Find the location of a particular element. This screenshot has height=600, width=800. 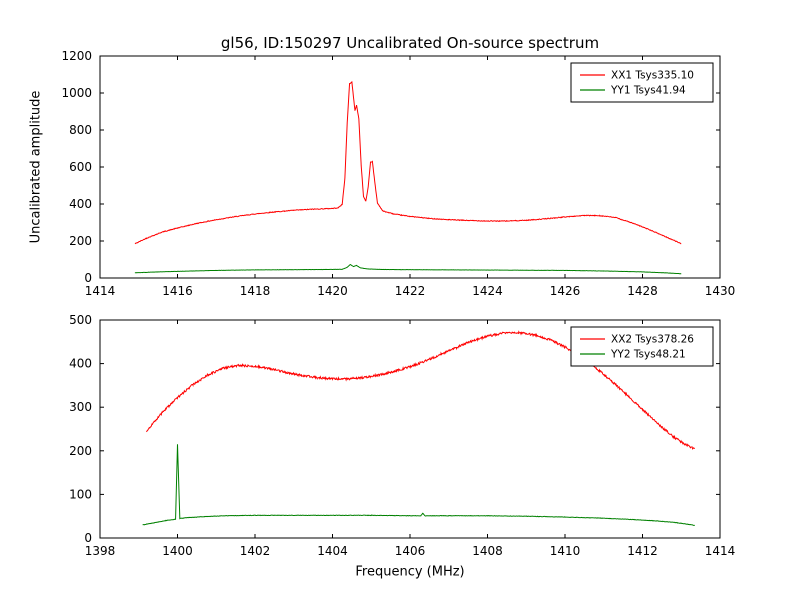

legend-entry-label: YY1 Tsys41.94 is located at coordinates (648, 91).